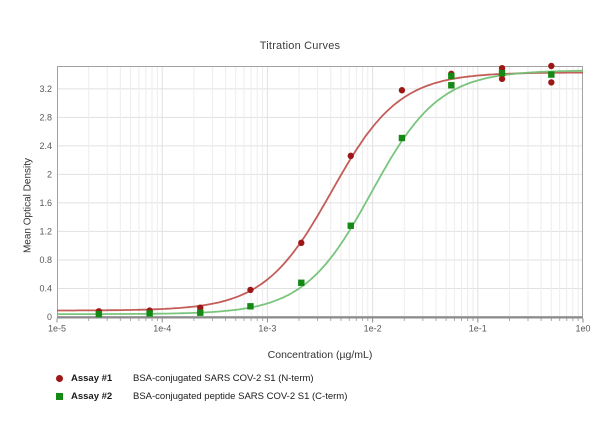 This screenshot has width=600, height=447. Describe the element at coordinates (45, 288) in the screenshot. I see `svg-text: 0.4` at that location.